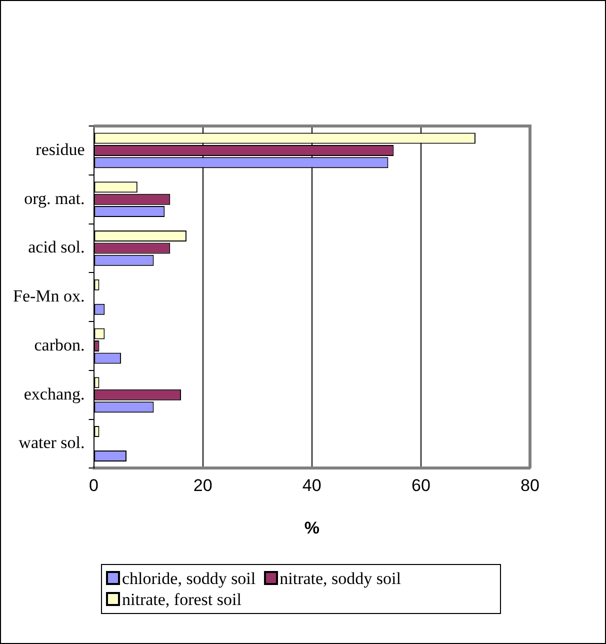 This screenshot has width=606, height=644. Describe the element at coordinates (202, 486) in the screenshot. I see `x-tick-label: 20` at that location.